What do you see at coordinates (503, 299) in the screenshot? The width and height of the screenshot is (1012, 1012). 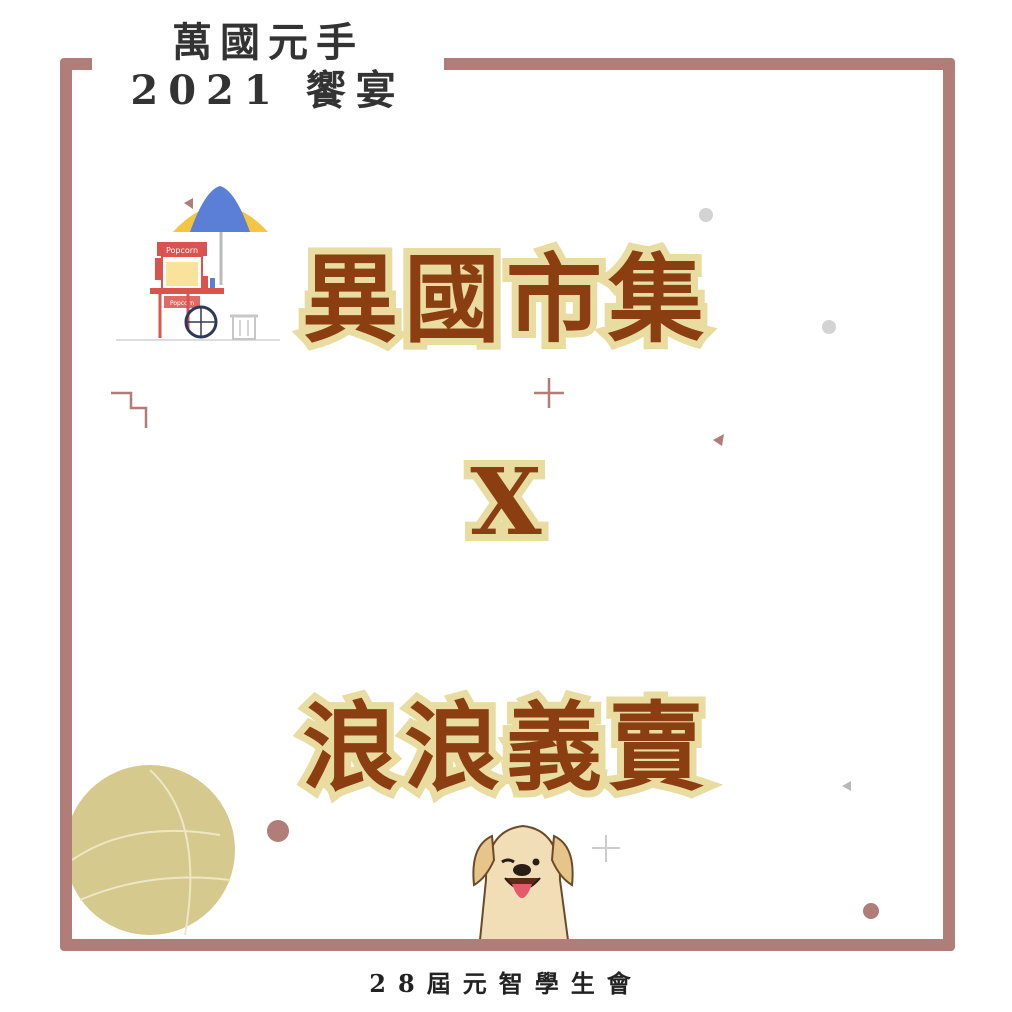 I see `headline-market: 異國市集` at bounding box center [503, 299].